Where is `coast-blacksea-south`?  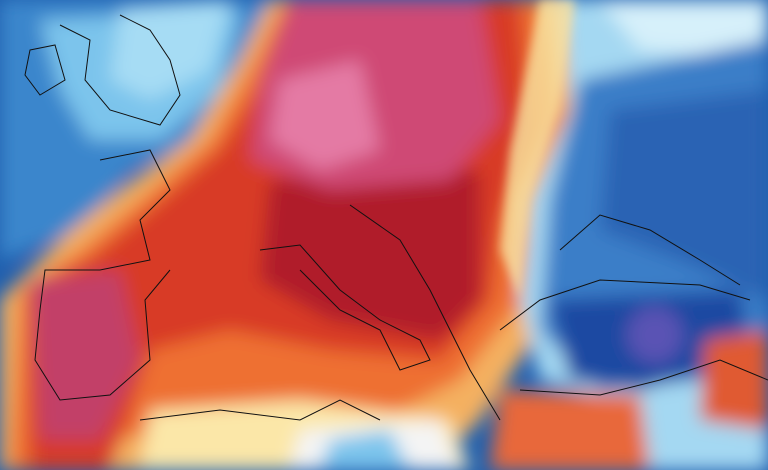 coast-blacksea-south is located at coordinates (625, 305).